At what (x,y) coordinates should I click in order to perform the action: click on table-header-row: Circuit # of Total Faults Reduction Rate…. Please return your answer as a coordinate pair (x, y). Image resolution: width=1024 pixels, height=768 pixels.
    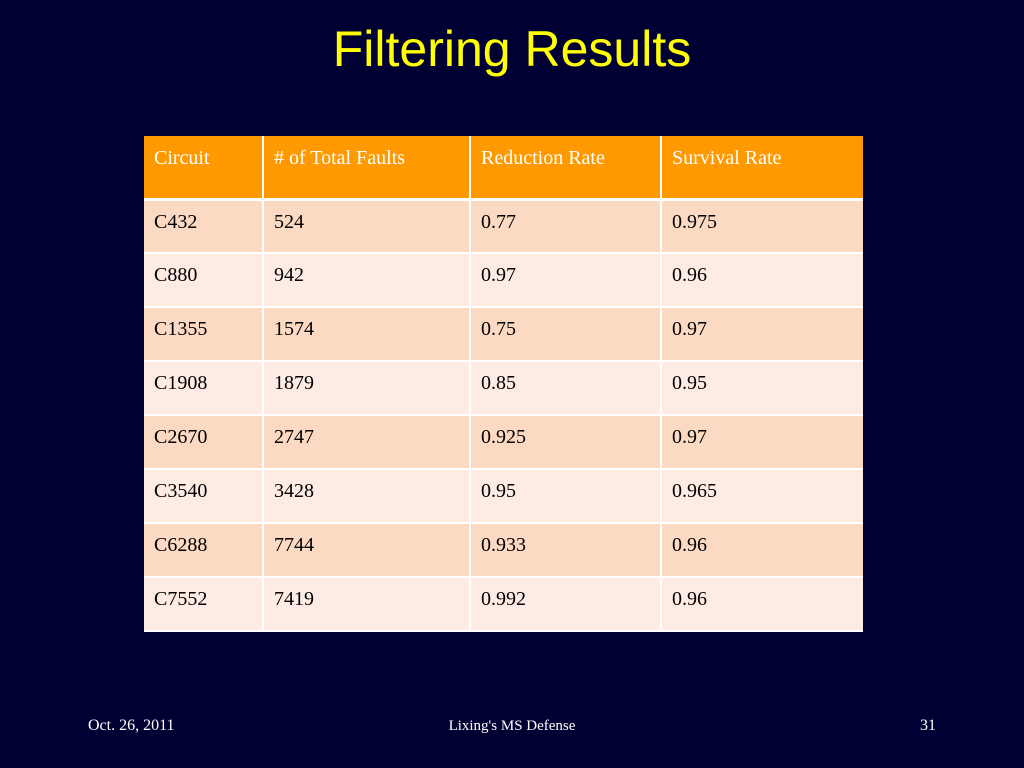
    Looking at the image, I should click on (503, 168).